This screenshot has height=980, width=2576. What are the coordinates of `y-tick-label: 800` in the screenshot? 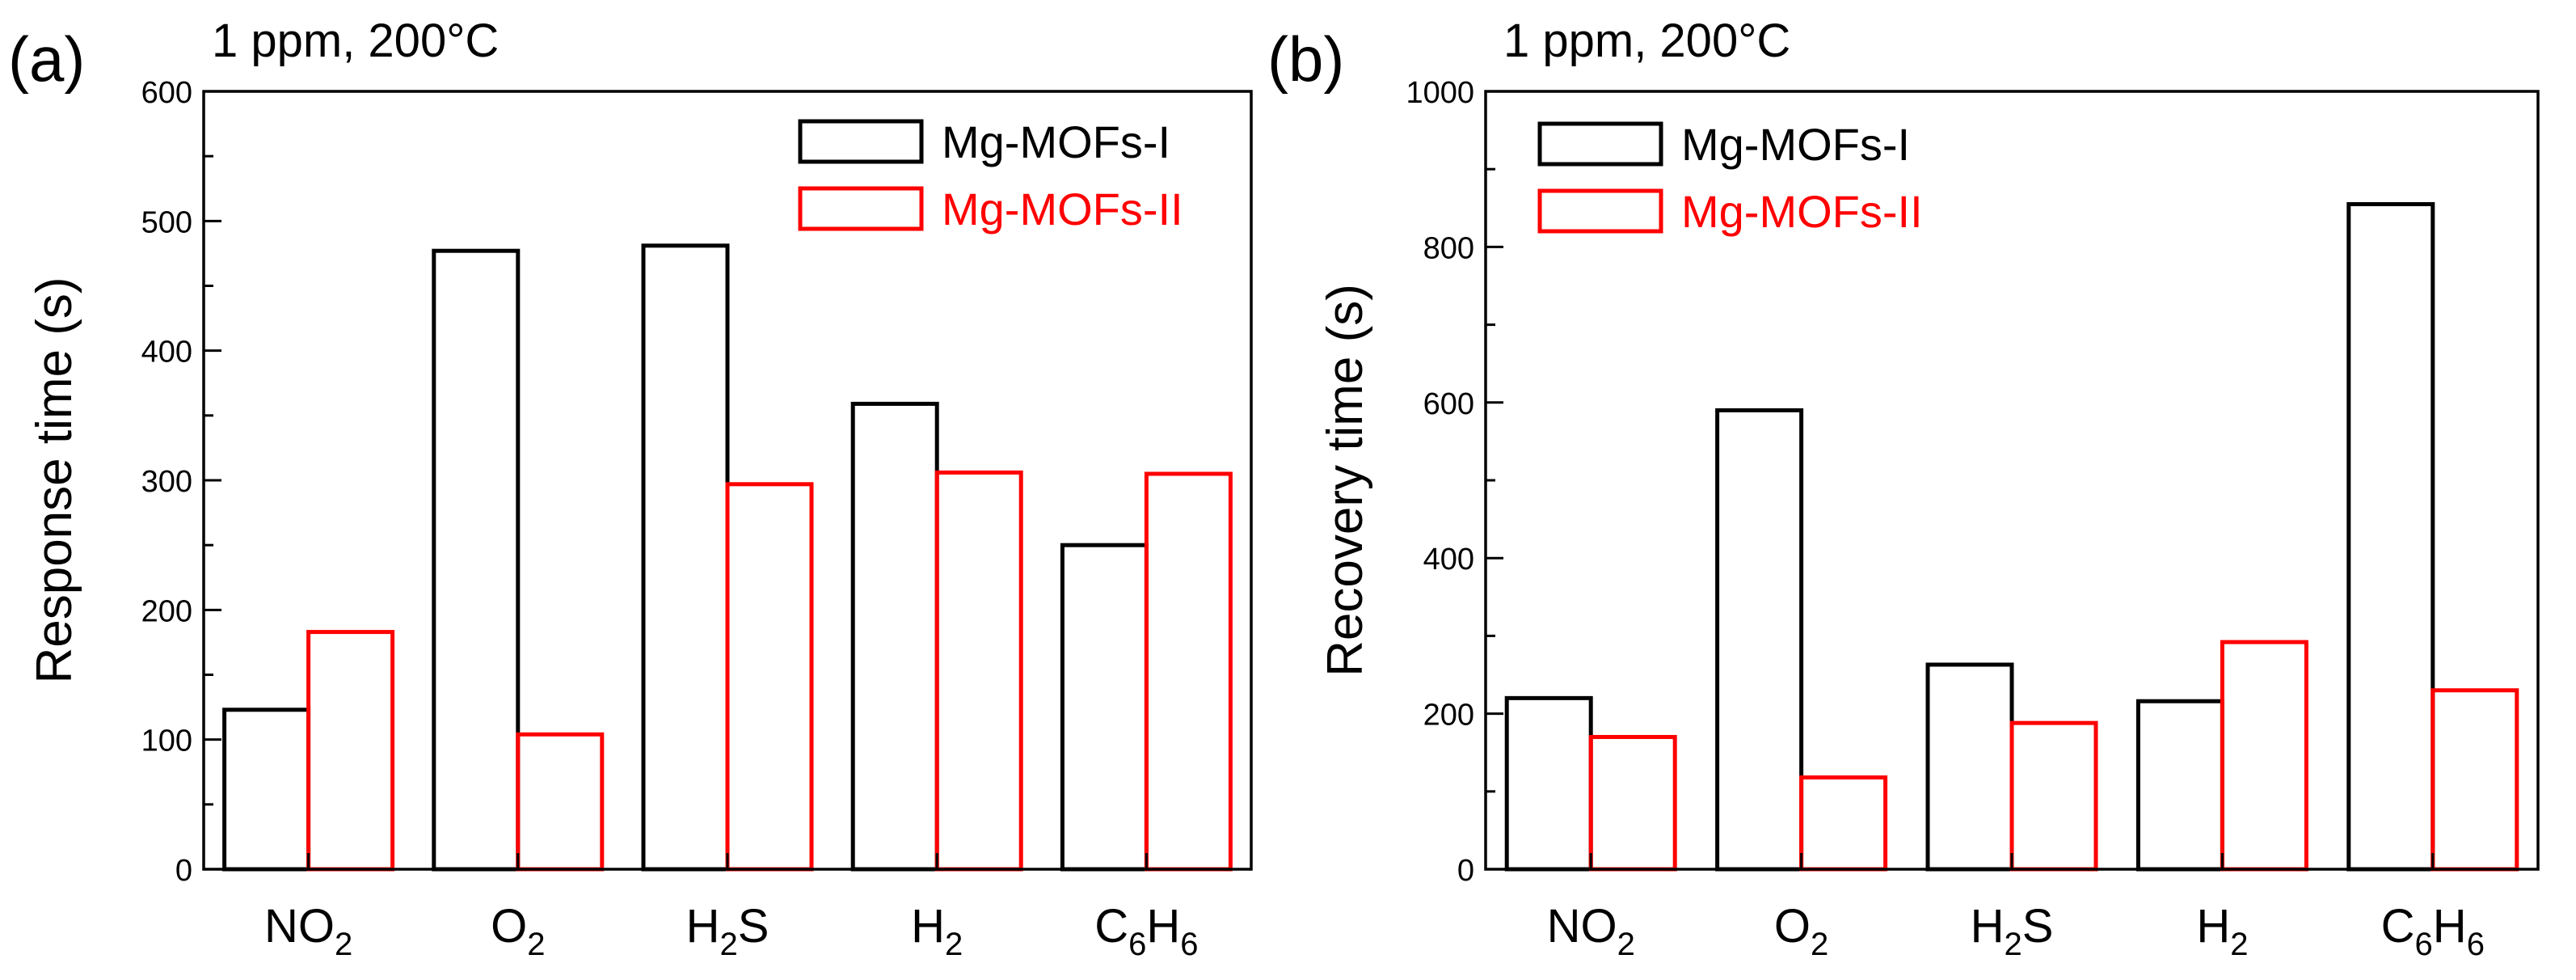 It's located at (1448, 248).